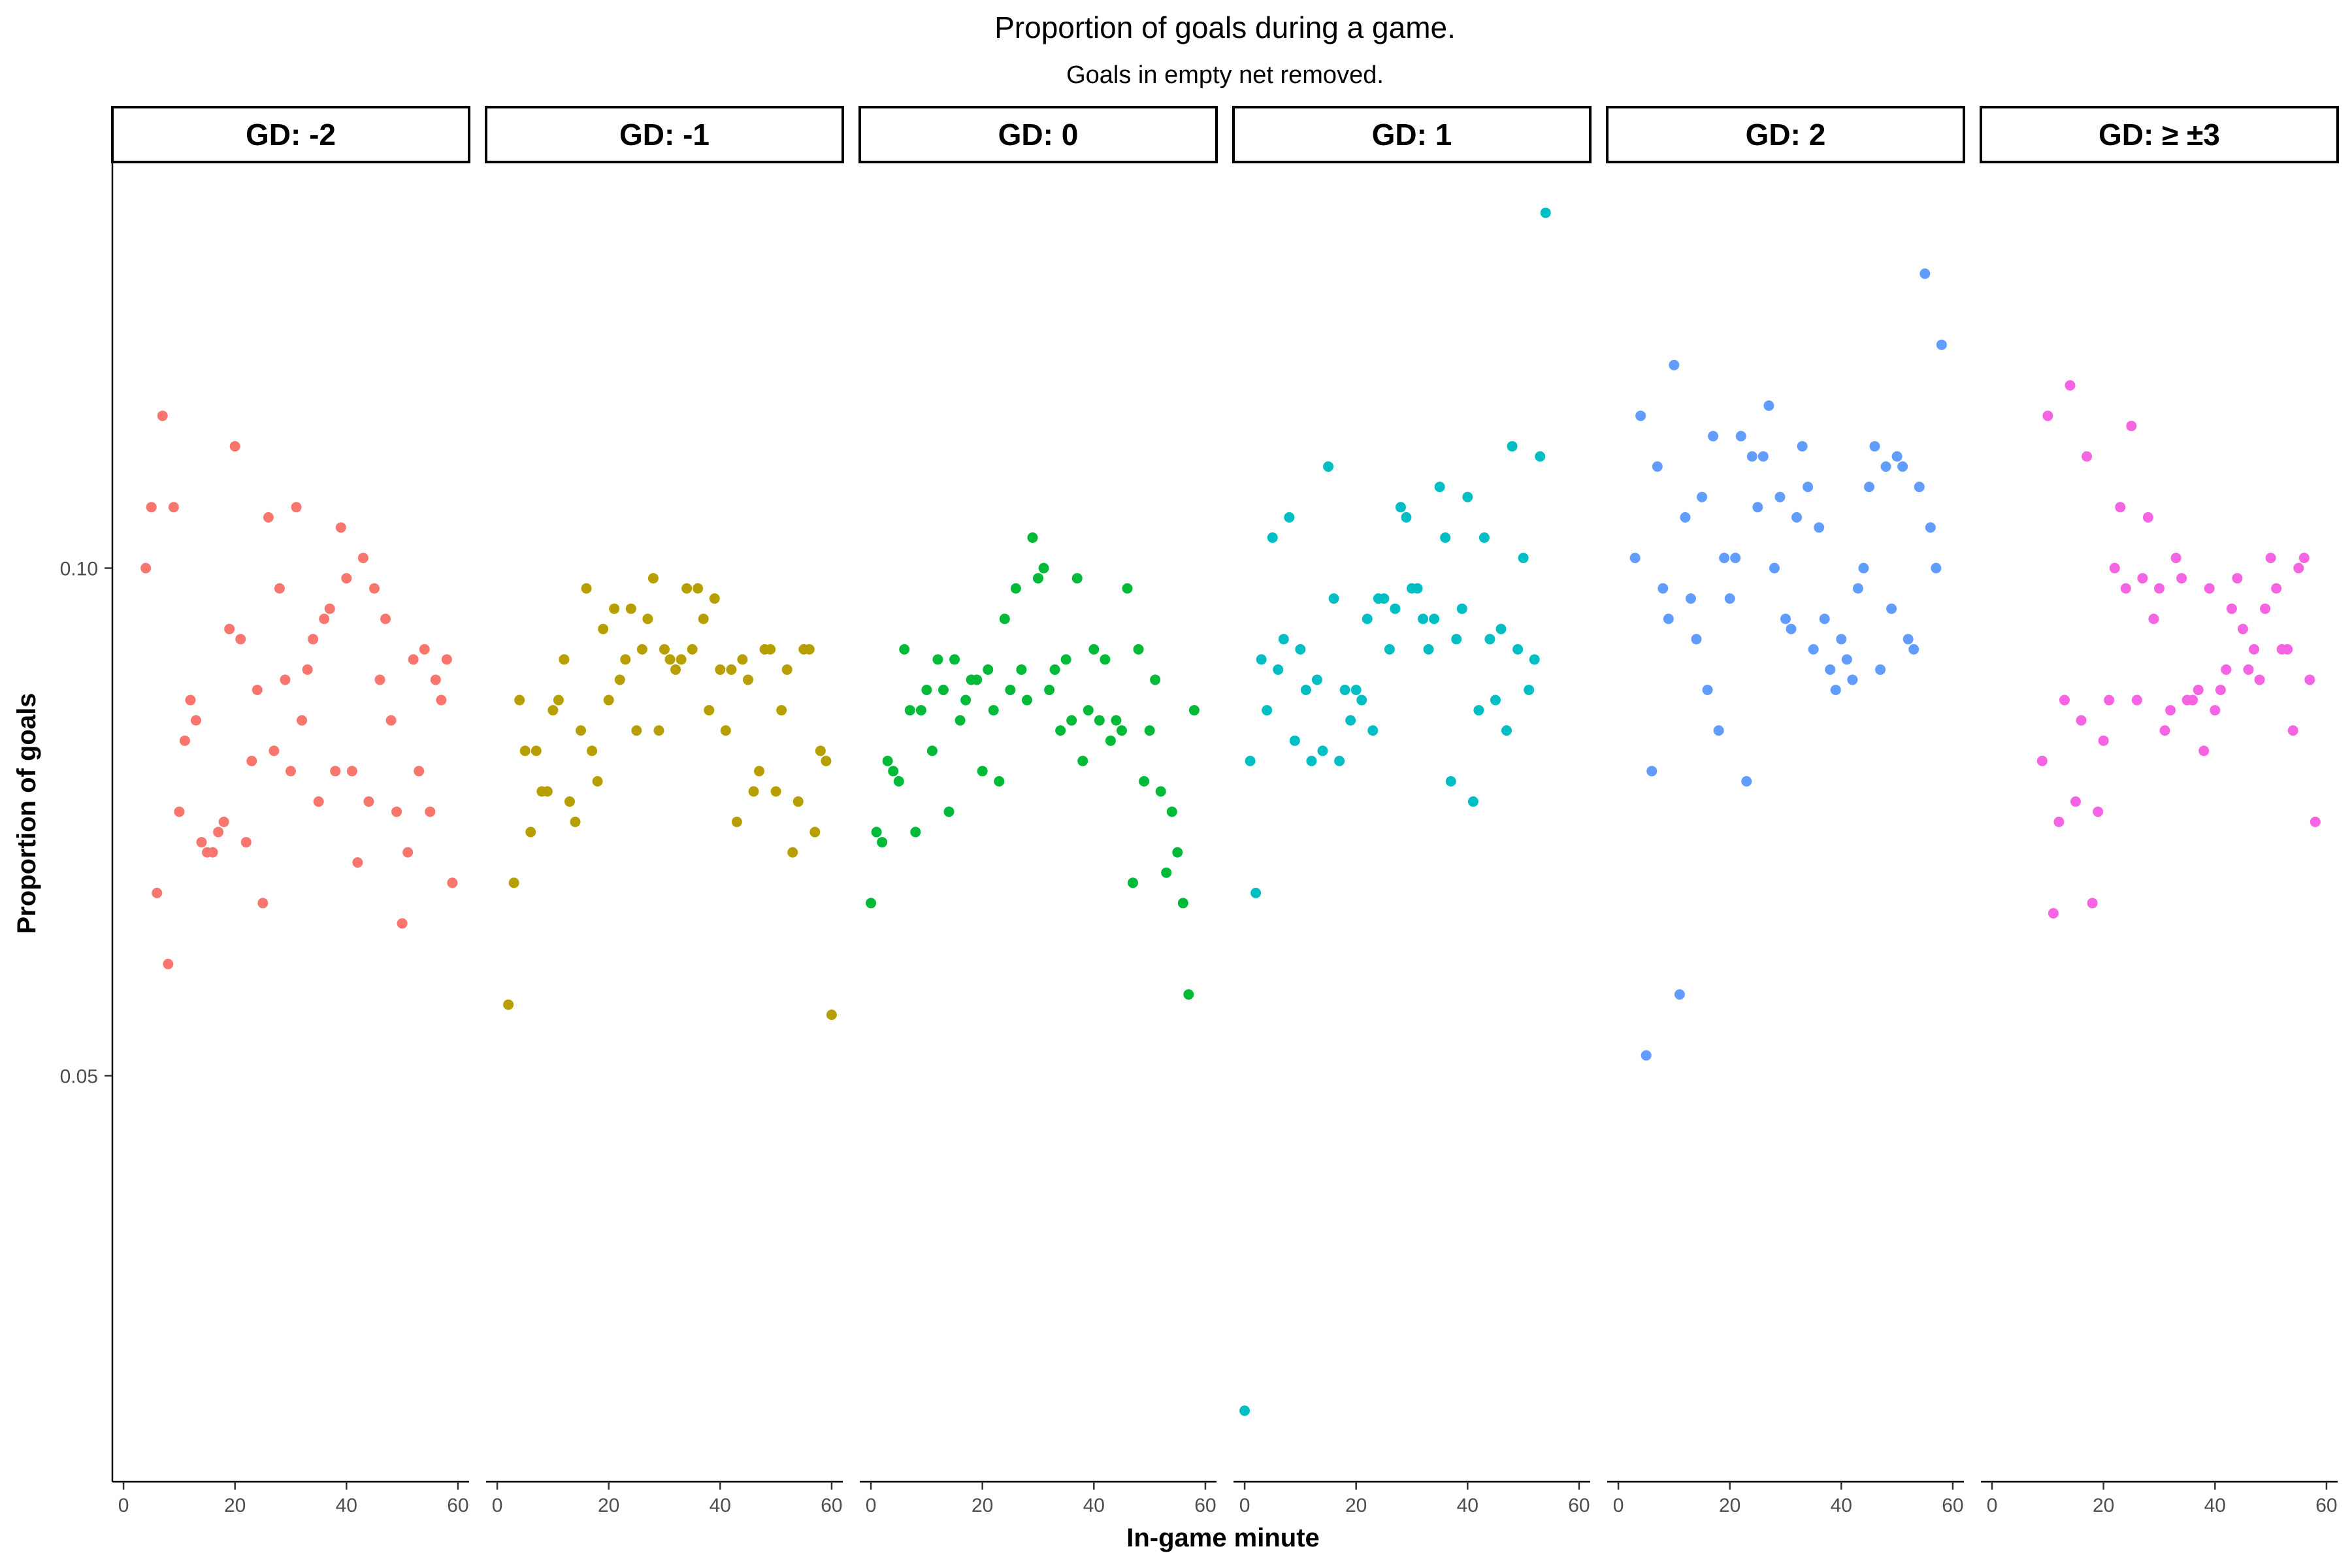 The height and width of the screenshot is (1568, 2352). What do you see at coordinates (871, 1505) in the screenshot?
I see `x-tick-label: 0` at bounding box center [871, 1505].